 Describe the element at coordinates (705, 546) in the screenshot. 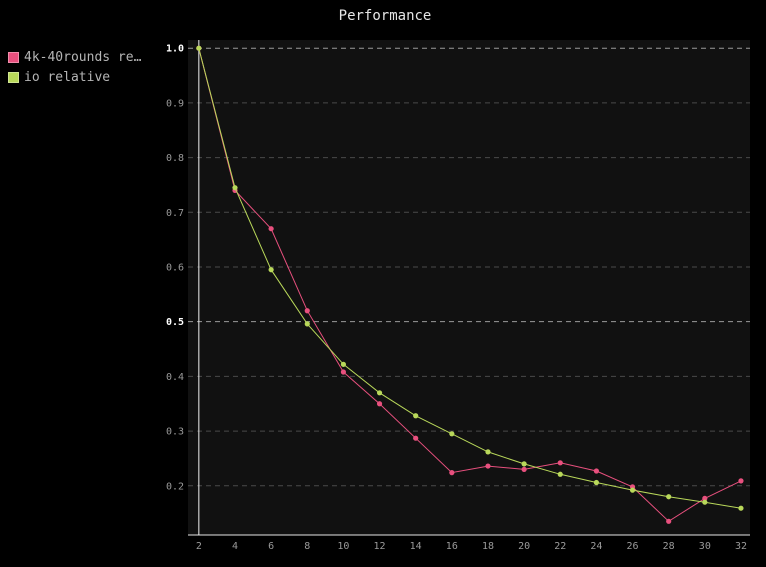

I see `x-tick-label: 30` at that location.